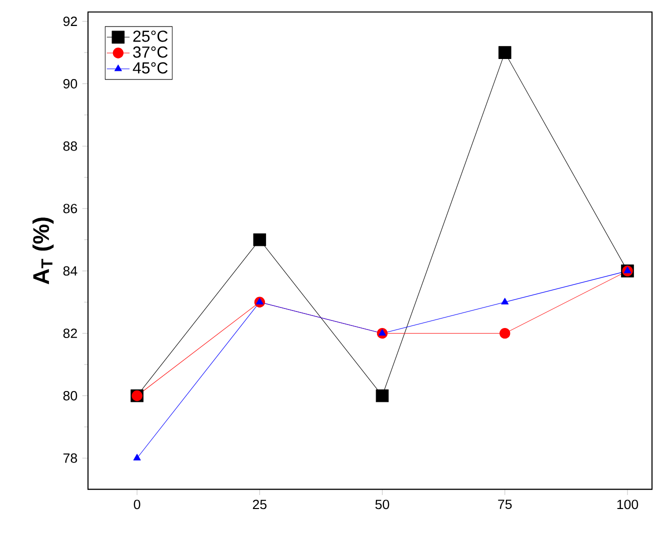  What do you see at coordinates (70, 333) in the screenshot?
I see `y-tick-label: 82` at bounding box center [70, 333].